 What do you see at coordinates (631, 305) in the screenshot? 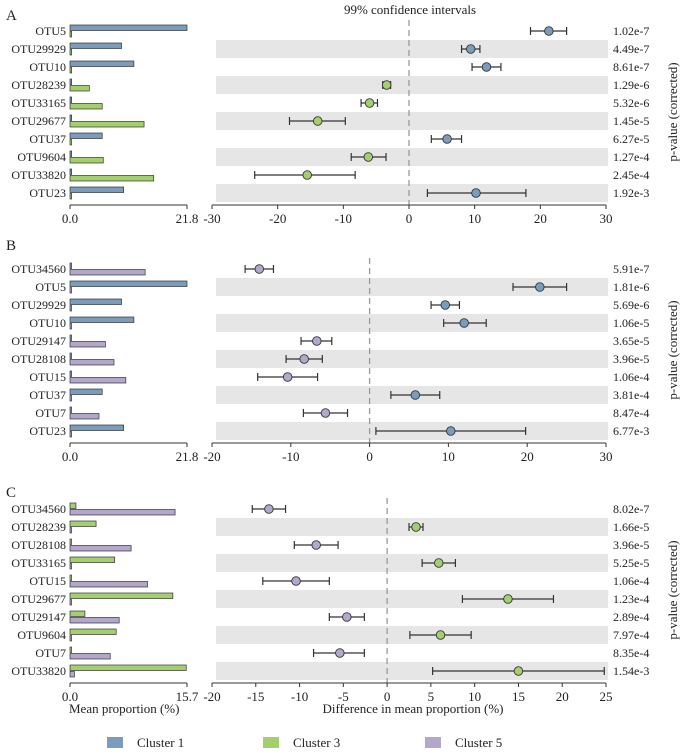
I see `p-value: 5.69e-6` at bounding box center [631, 305].